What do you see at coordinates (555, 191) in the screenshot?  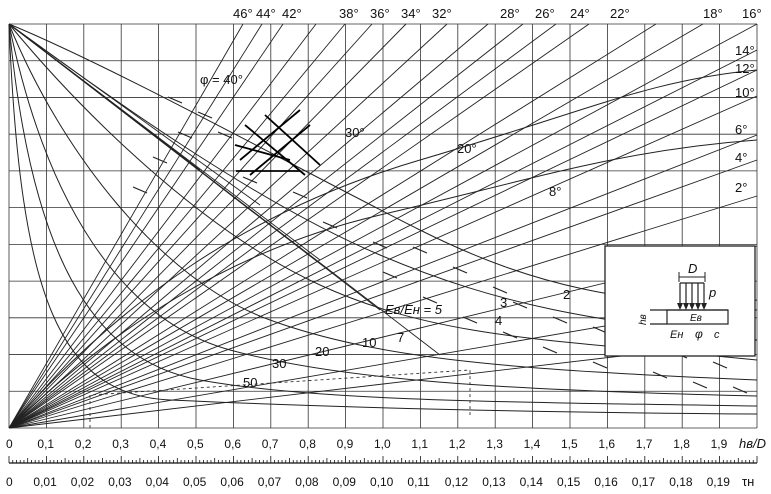 I see `inner-angle-label: 8°` at bounding box center [555, 191].